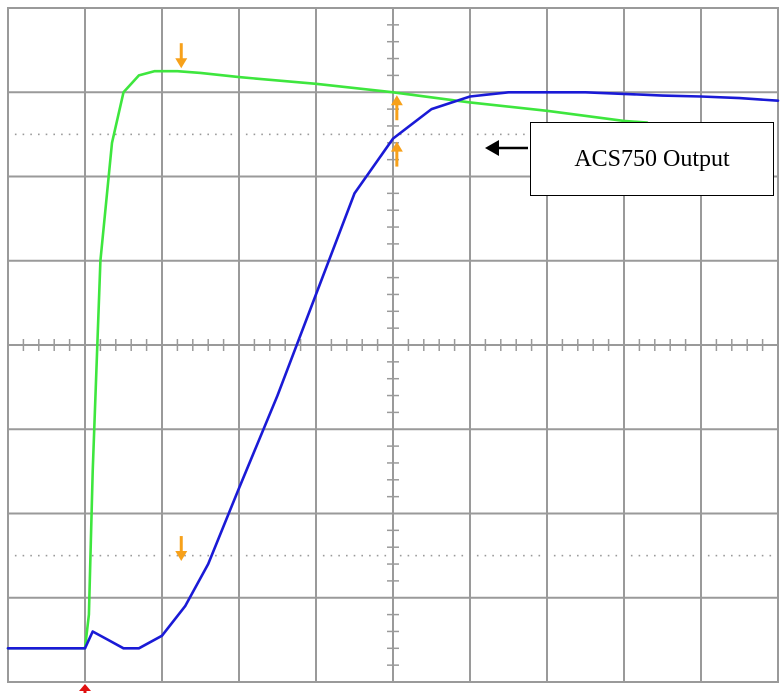 The image size is (782, 693). What do you see at coordinates (506, 148) in the screenshot?
I see `annotation-arrow` at bounding box center [506, 148].